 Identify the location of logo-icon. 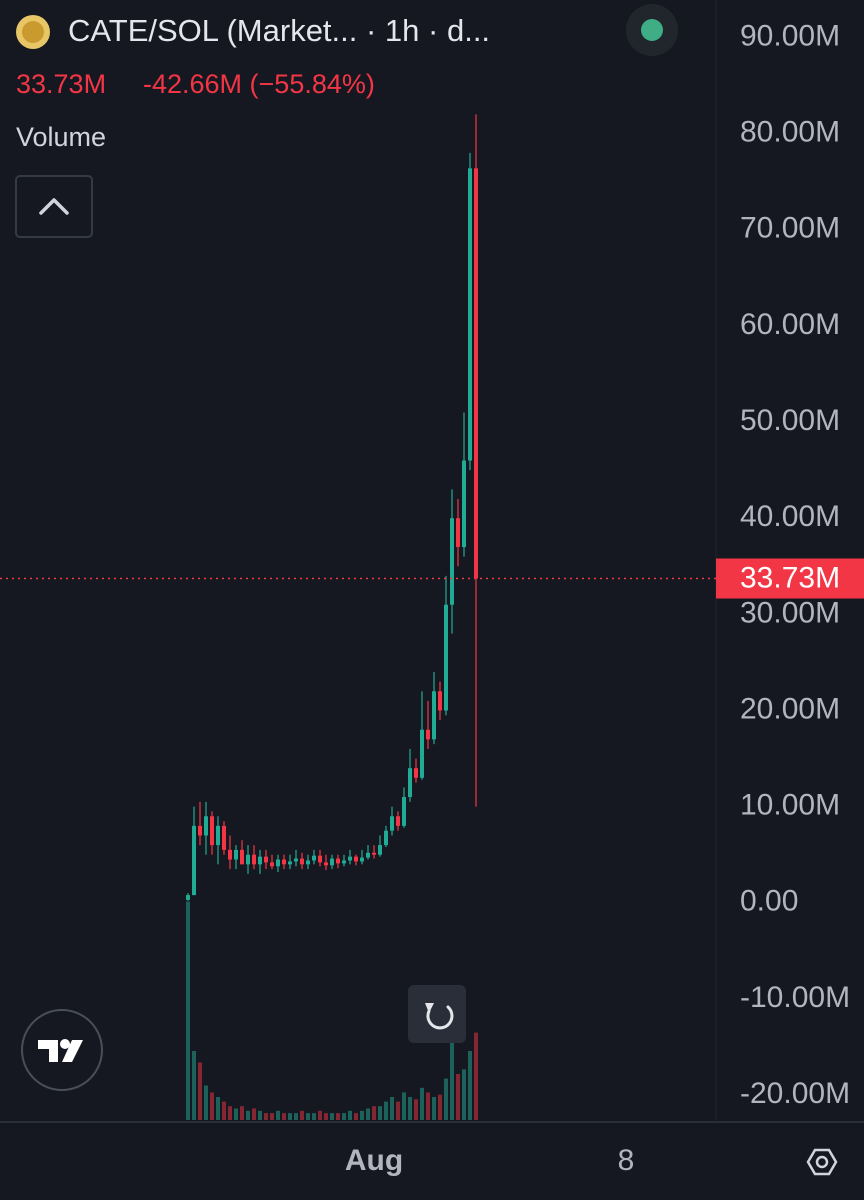
(60, 1051).